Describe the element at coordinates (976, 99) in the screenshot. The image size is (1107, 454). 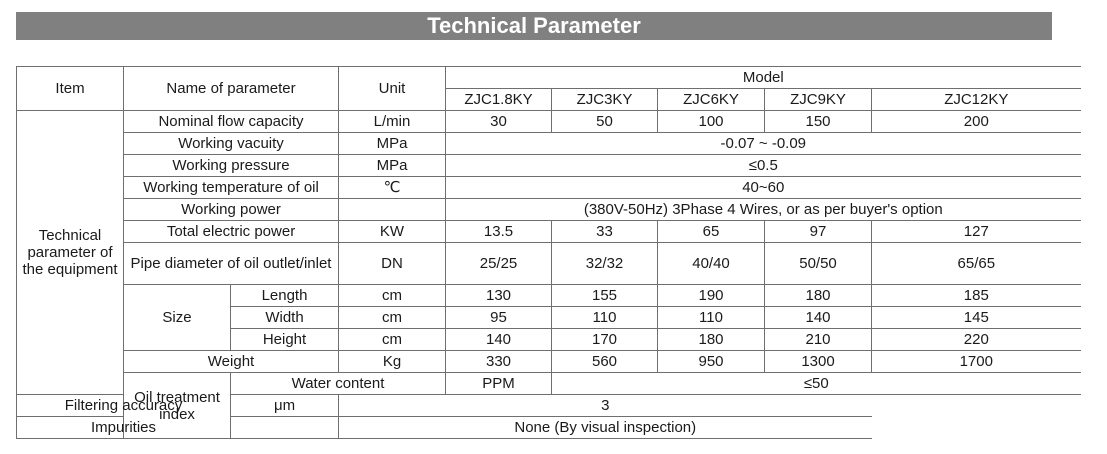
I see `model-name: ZJC12KY` at that location.